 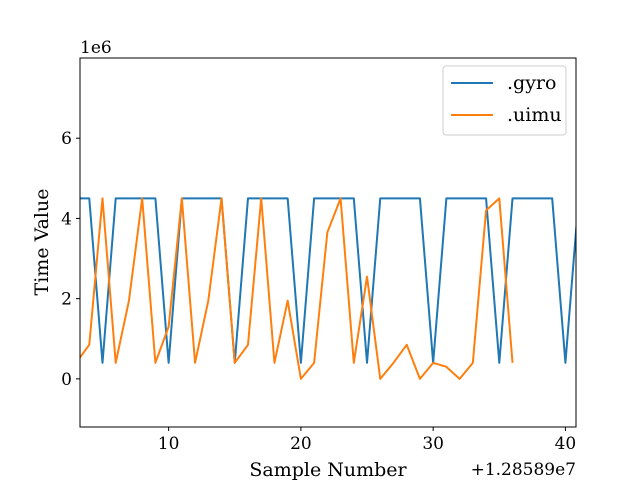 What do you see at coordinates (66, 219) in the screenshot?
I see `y-tick-label: 4` at bounding box center [66, 219].